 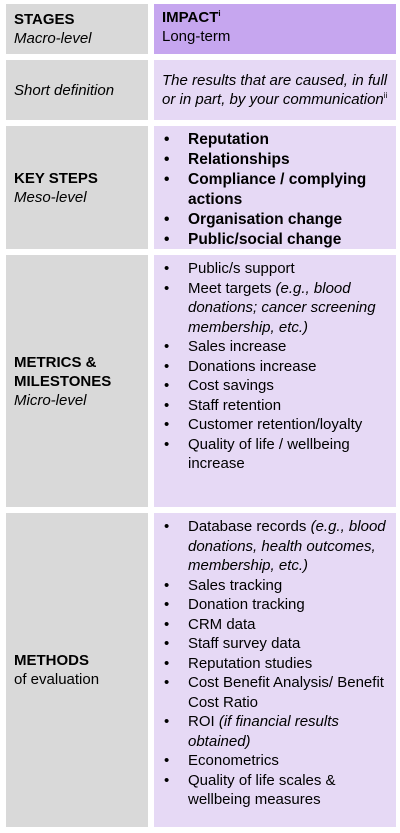 I want to click on metric-item: Customer retention/loyalty, so click(x=275, y=425).